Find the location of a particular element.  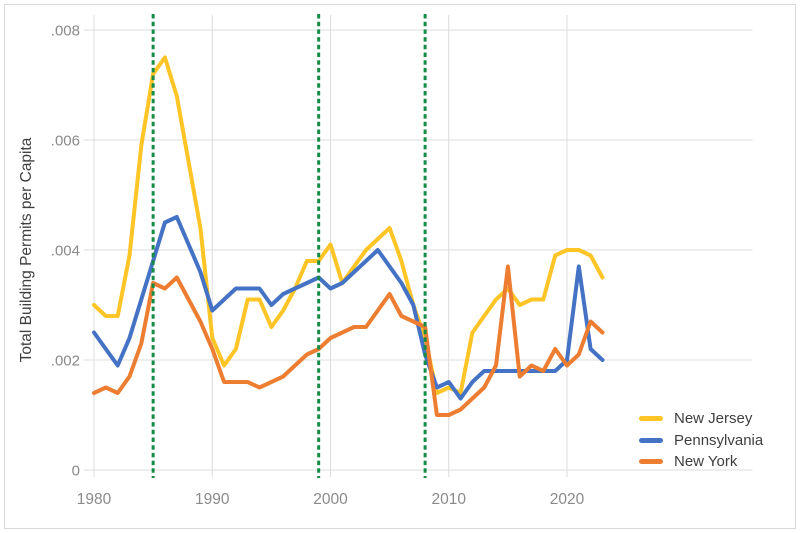

legend-label-pennsylvania: Pennsylvania is located at coordinates (719, 440).